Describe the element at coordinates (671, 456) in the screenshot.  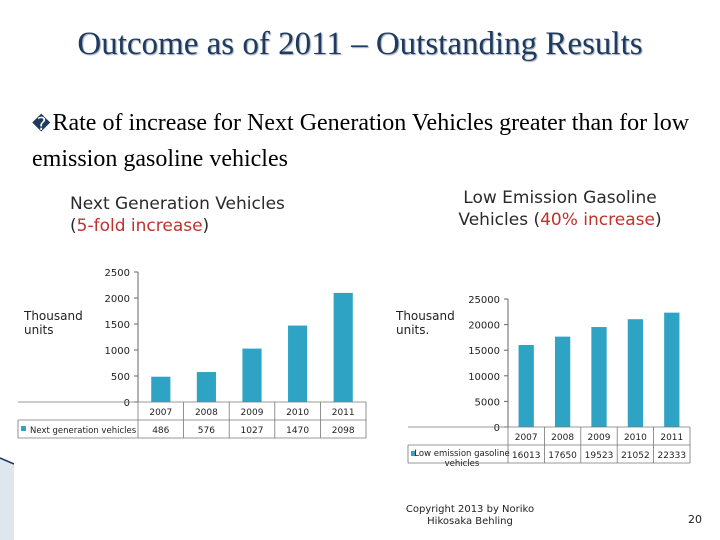
I see `le-value-label: 22333` at that location.